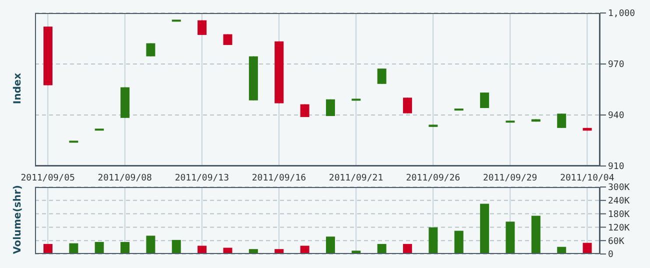  Describe the element at coordinates (616, 241) in the screenshot. I see `y-tick-label: 60K` at that location.